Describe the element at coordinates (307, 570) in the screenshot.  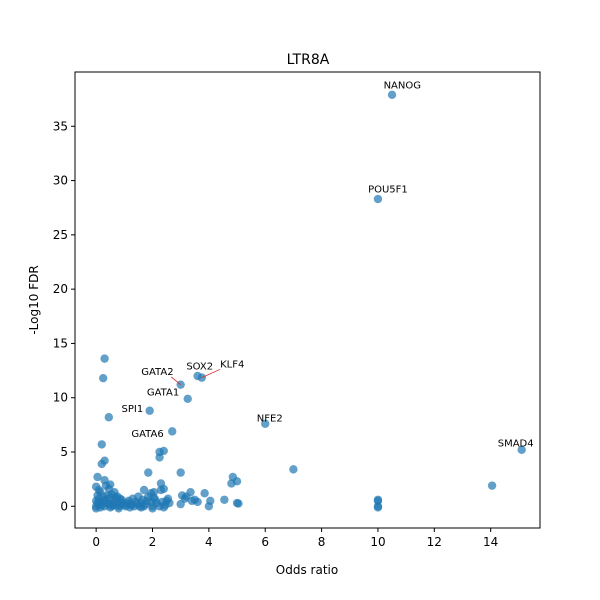
I see `x-axis-title: Odds ratio` at that location.